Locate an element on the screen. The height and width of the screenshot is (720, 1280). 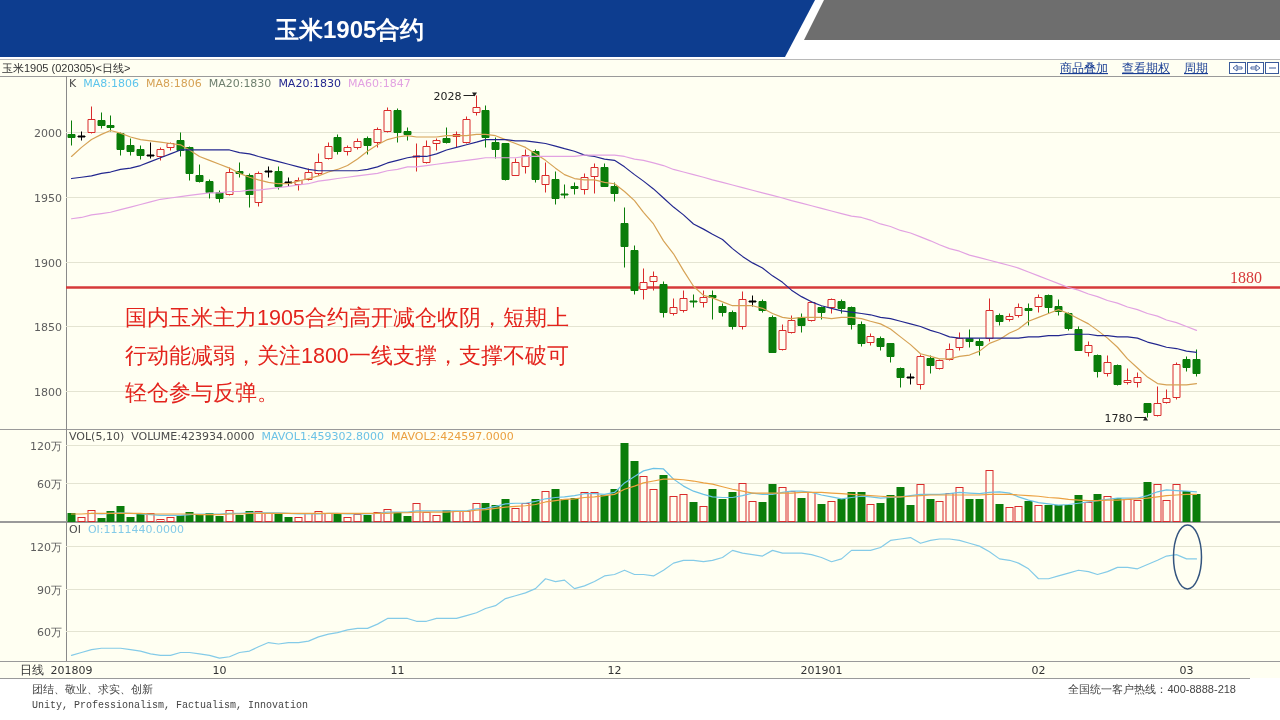
x-tick-label: 12 is located at coordinates (614, 670).